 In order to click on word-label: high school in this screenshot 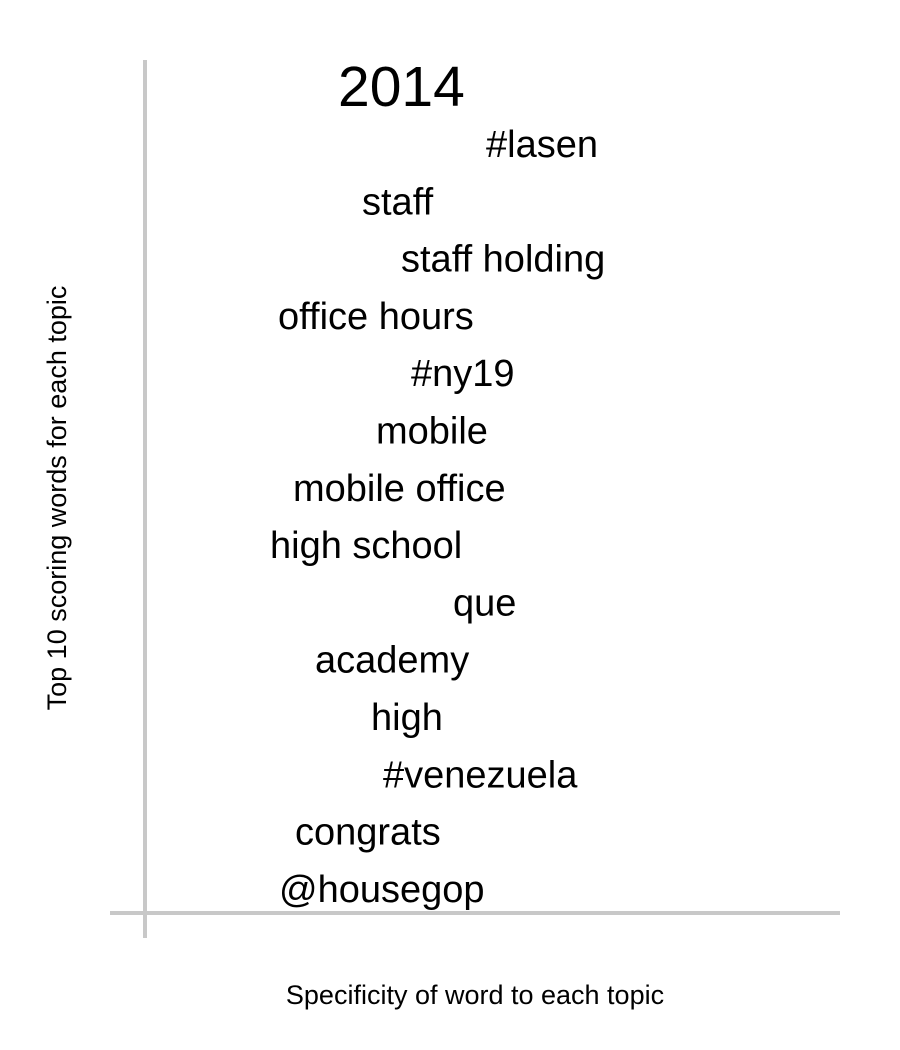, I will do `click(366, 546)`.